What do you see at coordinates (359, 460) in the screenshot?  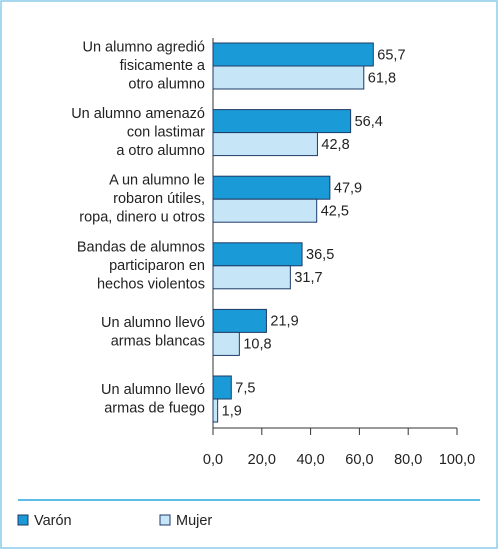 I see `x-tick-label: 60,0` at bounding box center [359, 460].